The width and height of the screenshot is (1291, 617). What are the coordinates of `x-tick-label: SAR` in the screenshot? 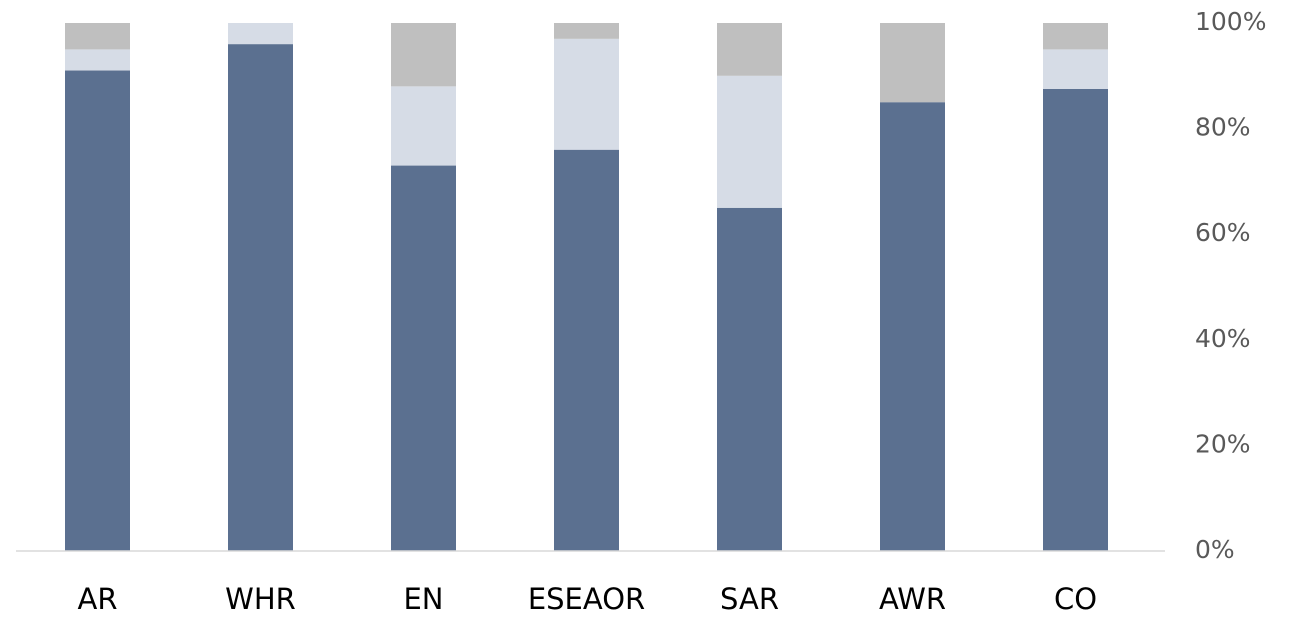 It's located at (749, 599).